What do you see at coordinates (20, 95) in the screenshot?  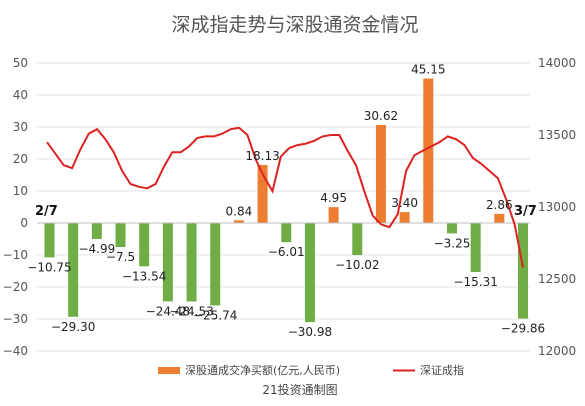 I see `left-tick-label: 40` at bounding box center [20, 95].